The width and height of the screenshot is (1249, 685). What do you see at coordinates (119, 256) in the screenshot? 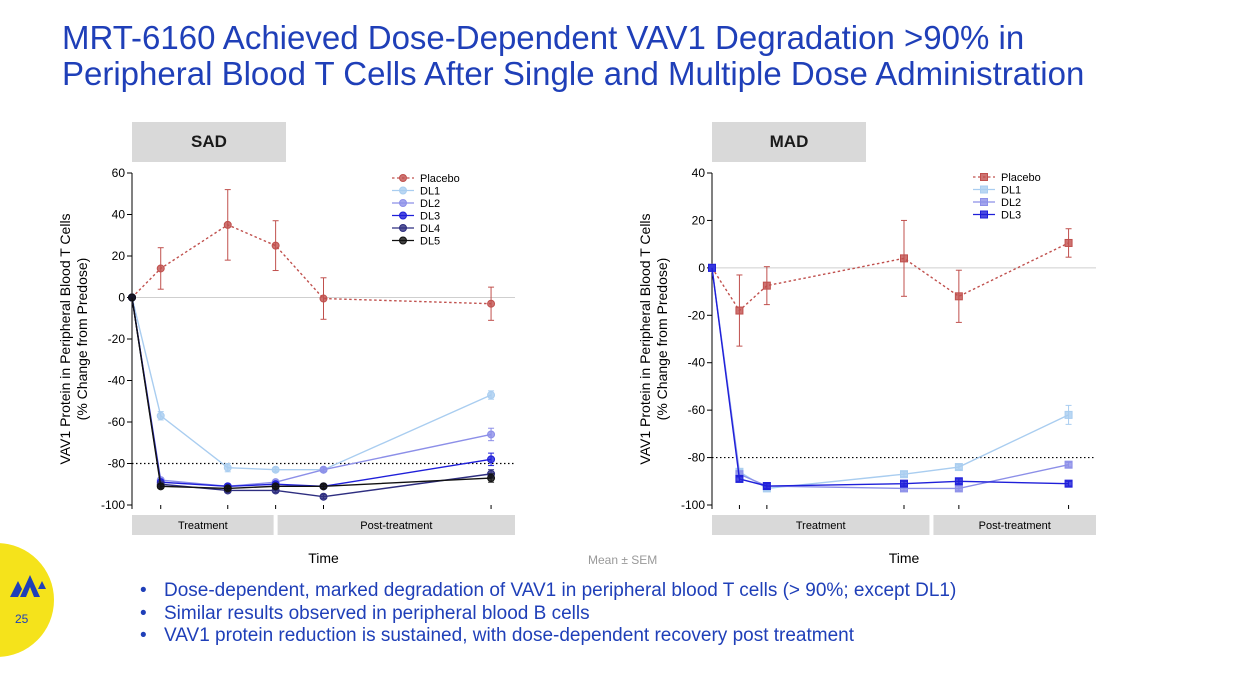
I see `sad-y-tick-label: 20` at bounding box center [119, 256].